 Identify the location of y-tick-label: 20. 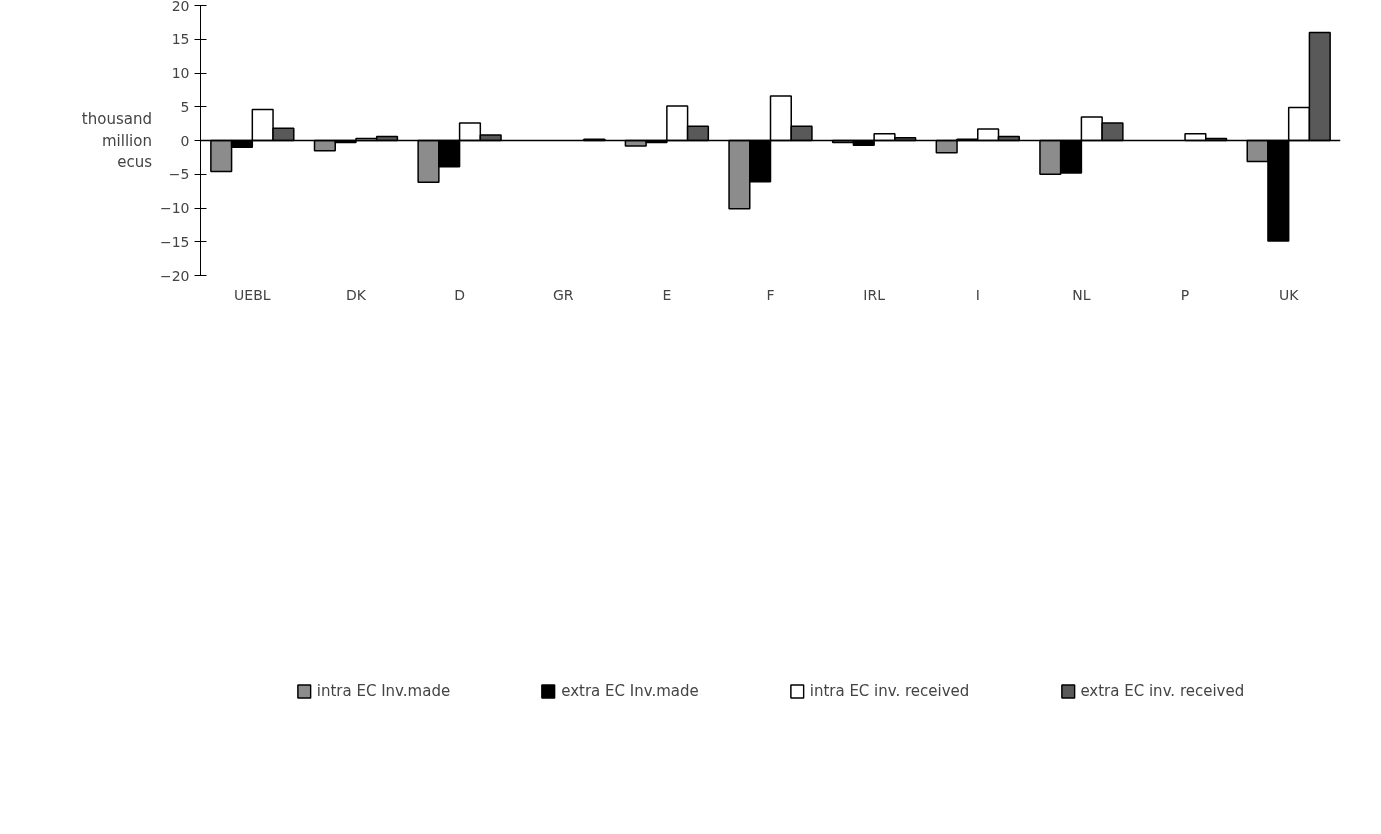
(180, 7).